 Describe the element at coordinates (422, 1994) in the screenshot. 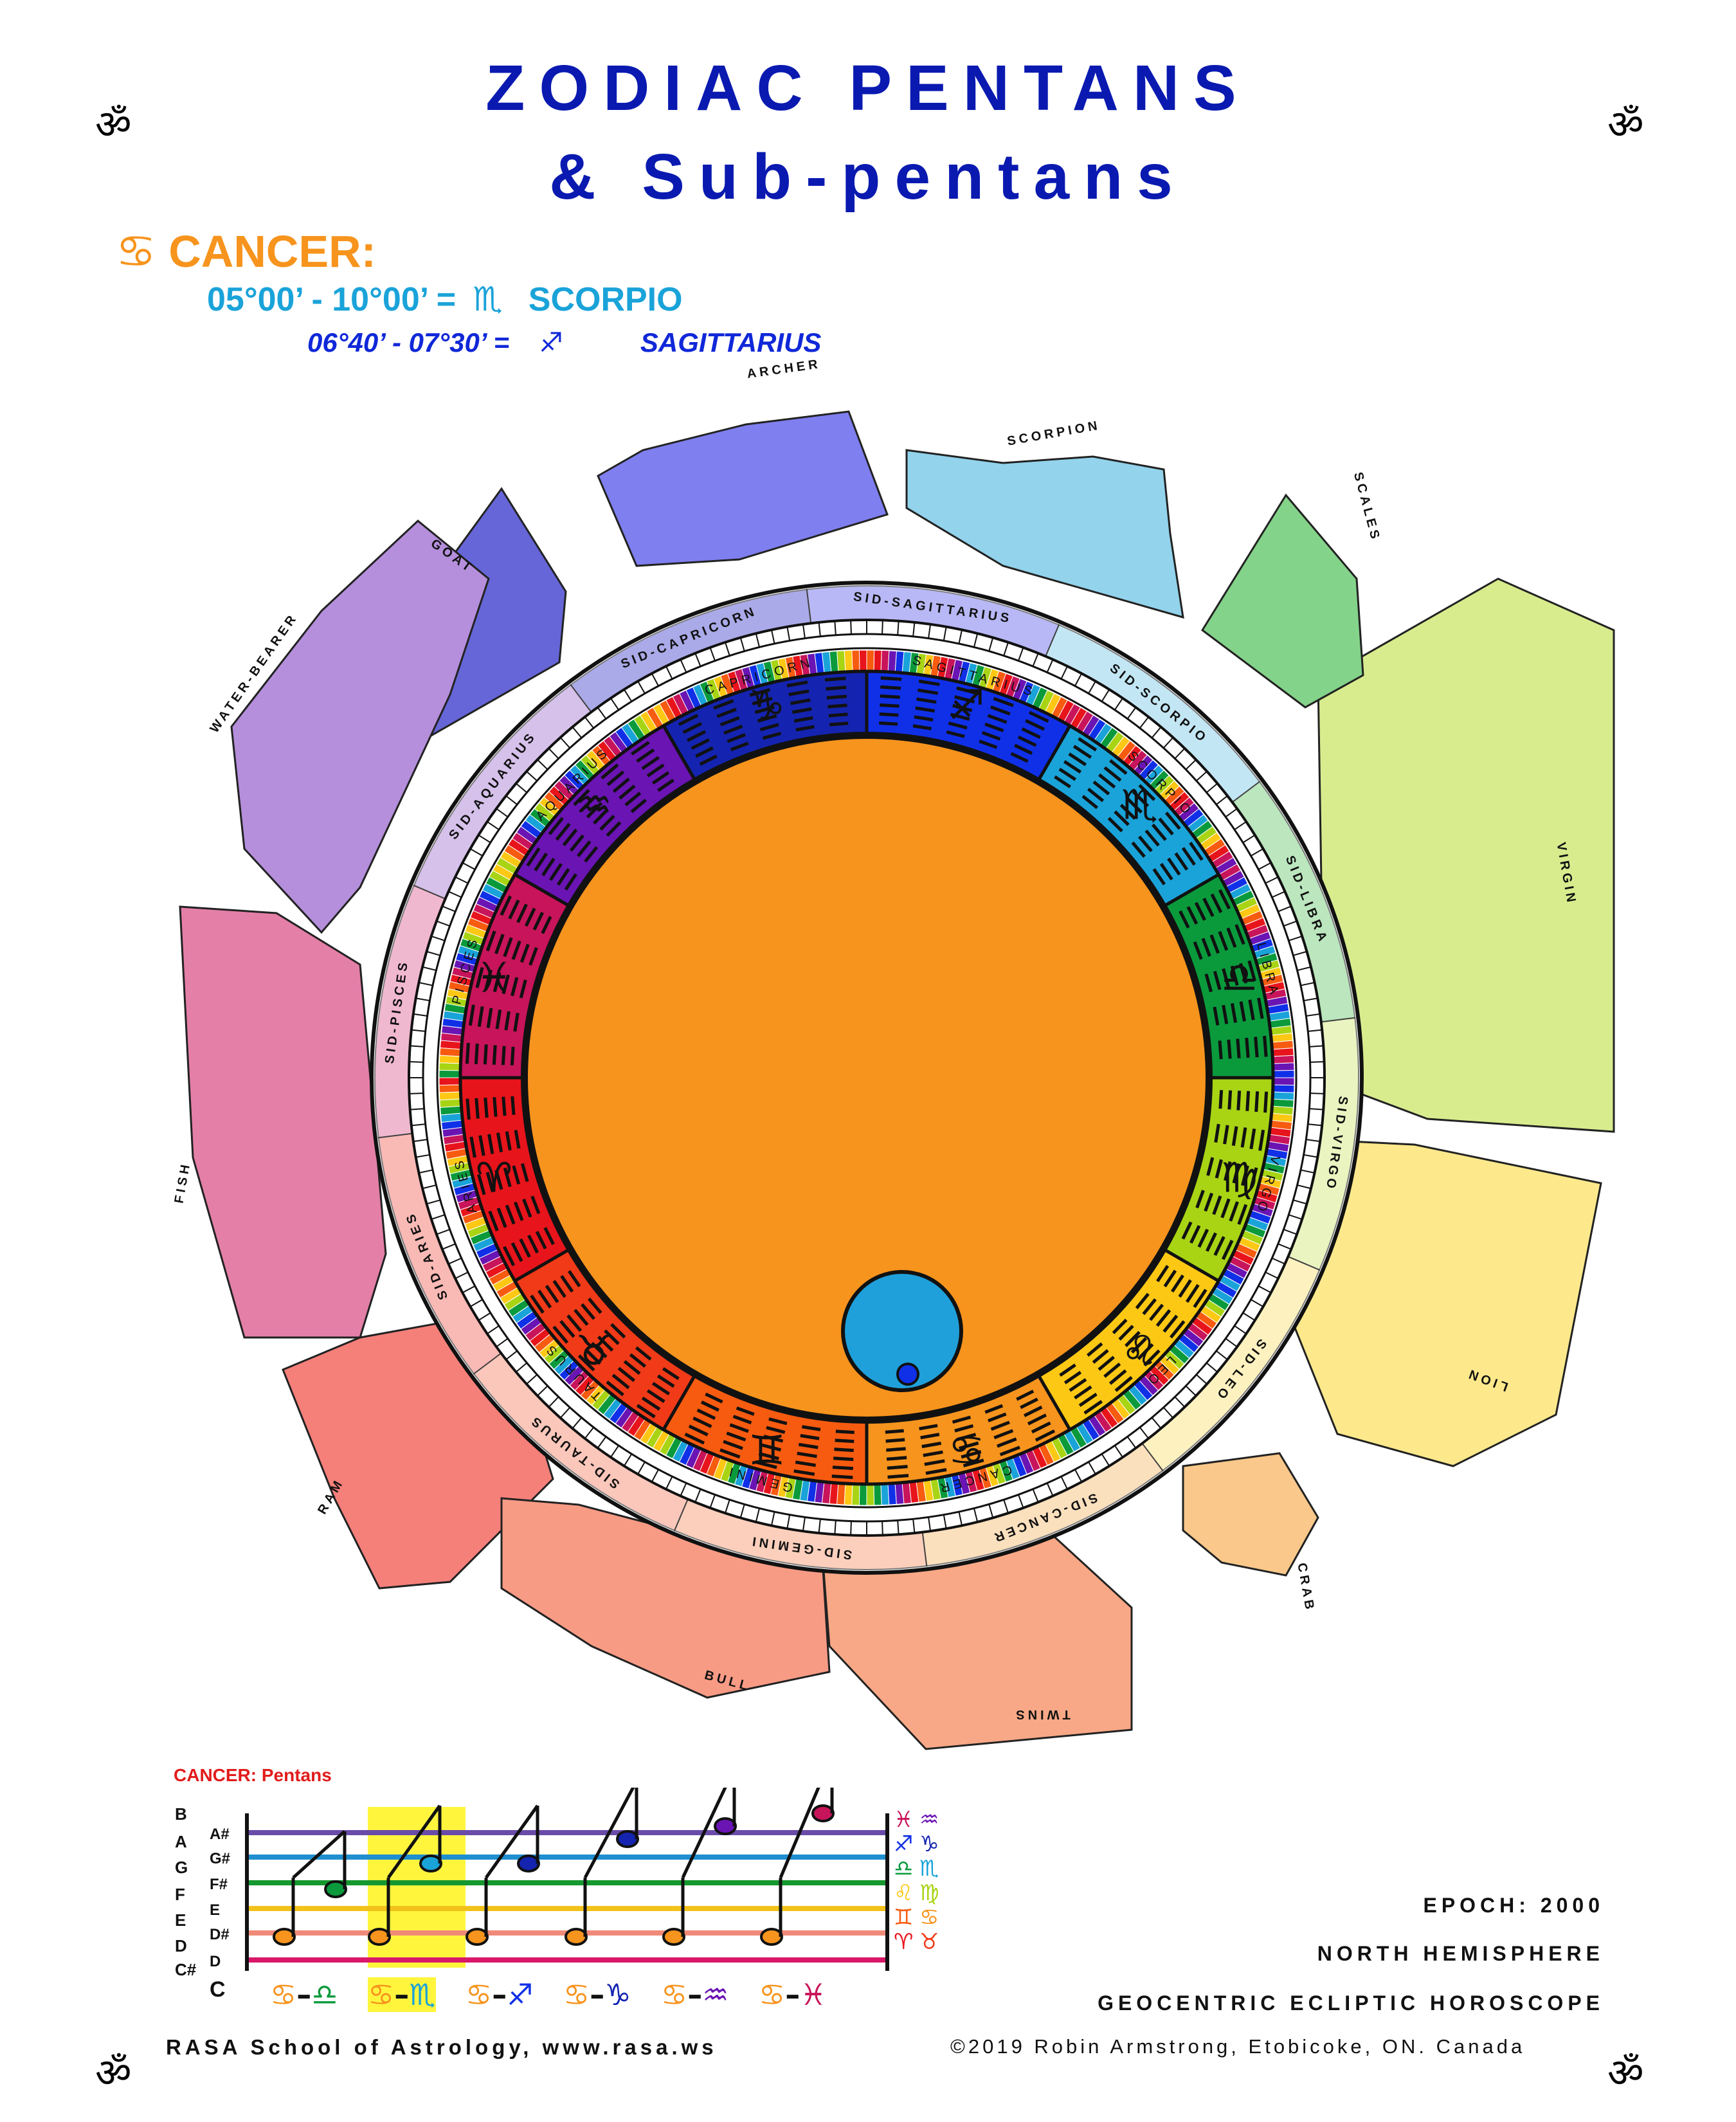

I see `pentan-glyph-icon: ♏` at that location.